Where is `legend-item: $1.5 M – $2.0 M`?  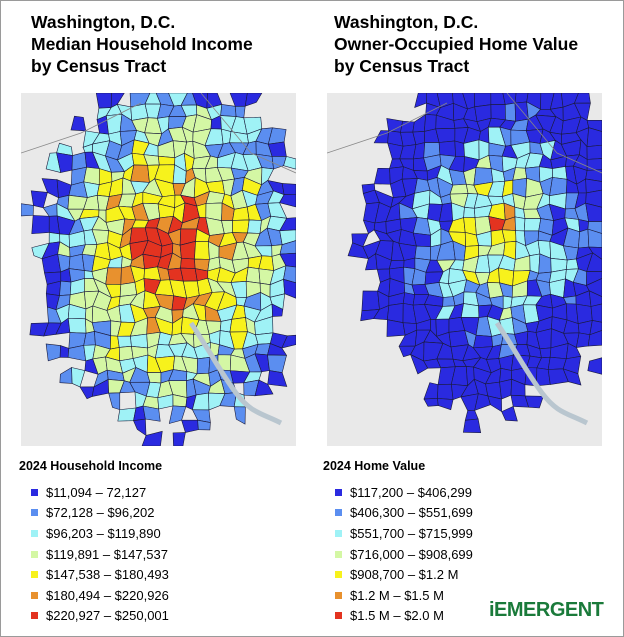
legend-item: $1.5 M – $2.0 M is located at coordinates (398, 616).